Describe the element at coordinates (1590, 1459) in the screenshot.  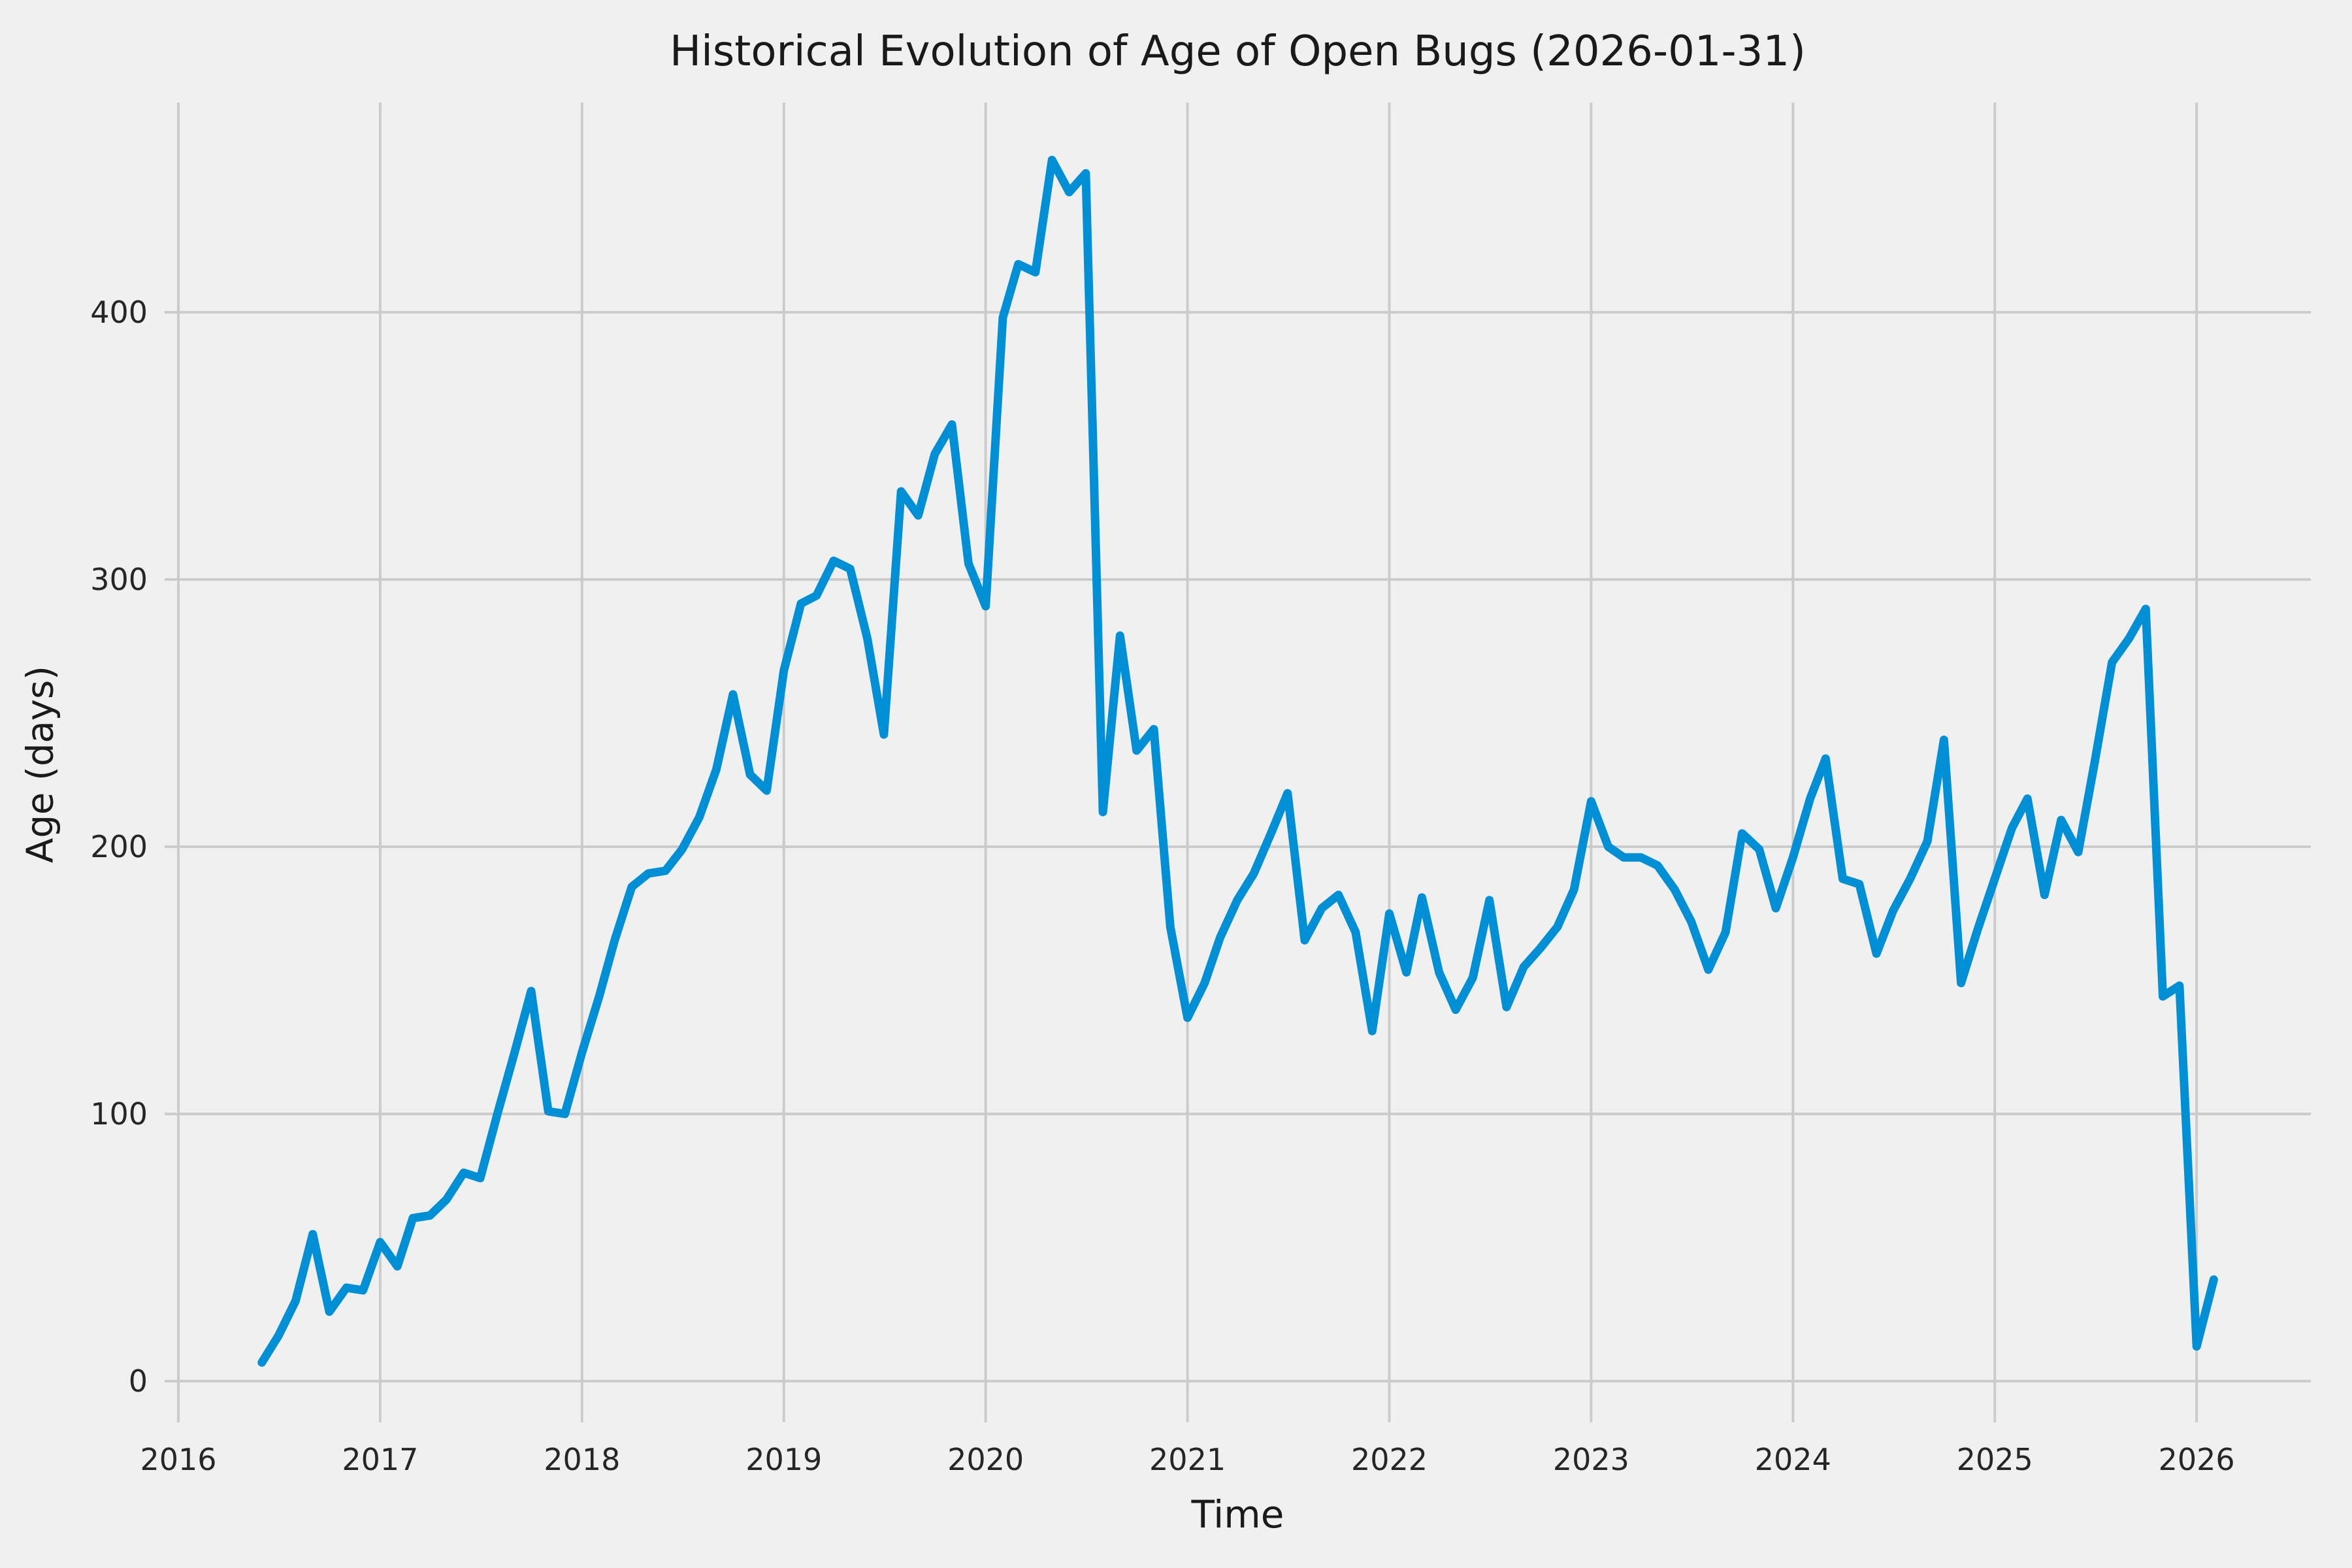
I see `x-tick-label: 2023` at that location.